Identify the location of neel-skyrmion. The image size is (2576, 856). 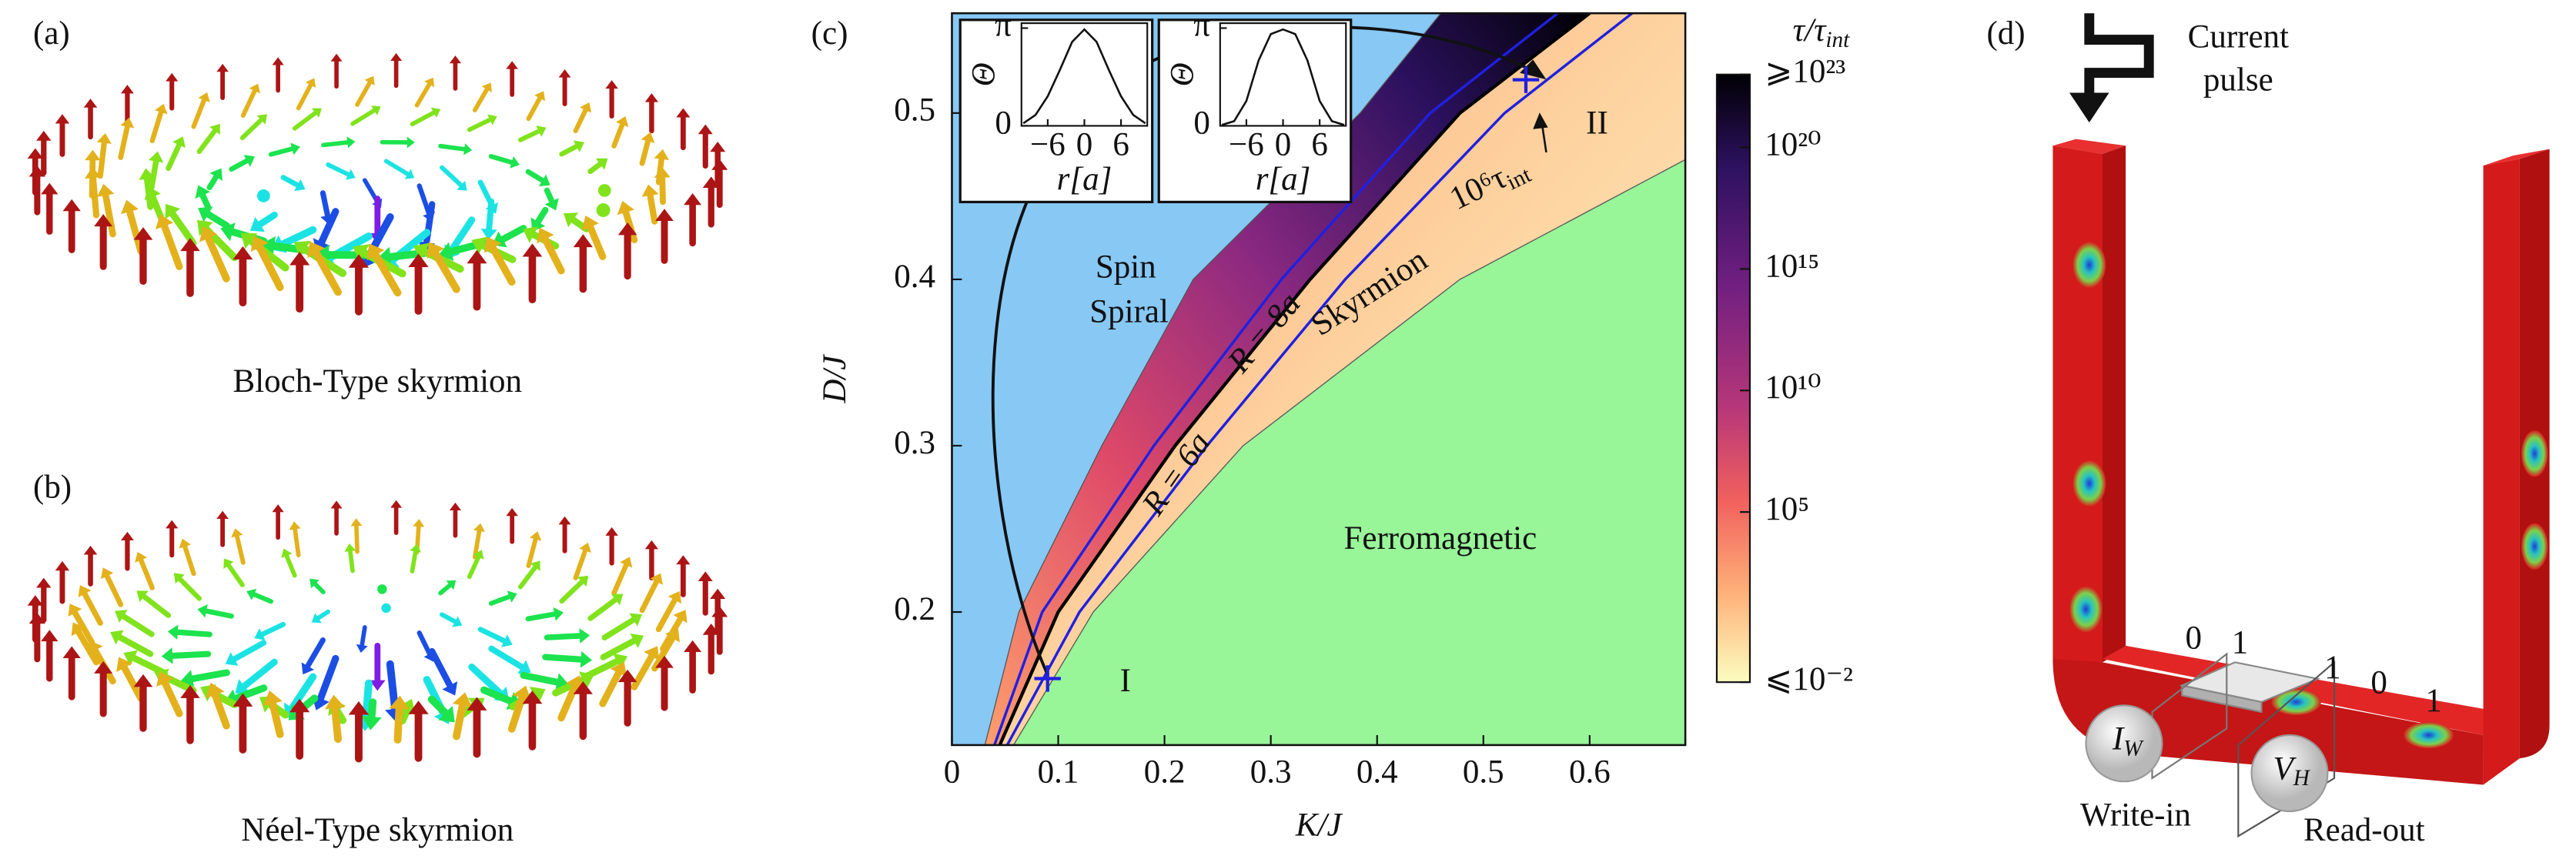
(377, 631).